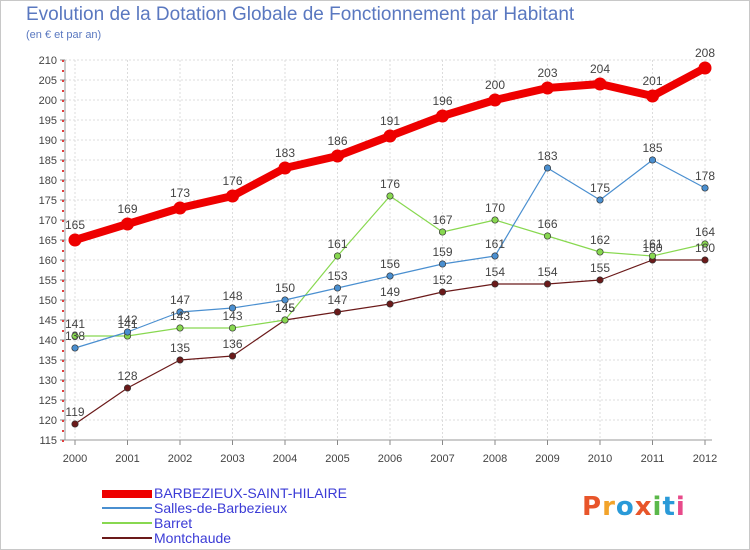 The height and width of the screenshot is (550, 750). I want to click on legend-label-salles: Salles-de-Barbezieux, so click(221, 508).